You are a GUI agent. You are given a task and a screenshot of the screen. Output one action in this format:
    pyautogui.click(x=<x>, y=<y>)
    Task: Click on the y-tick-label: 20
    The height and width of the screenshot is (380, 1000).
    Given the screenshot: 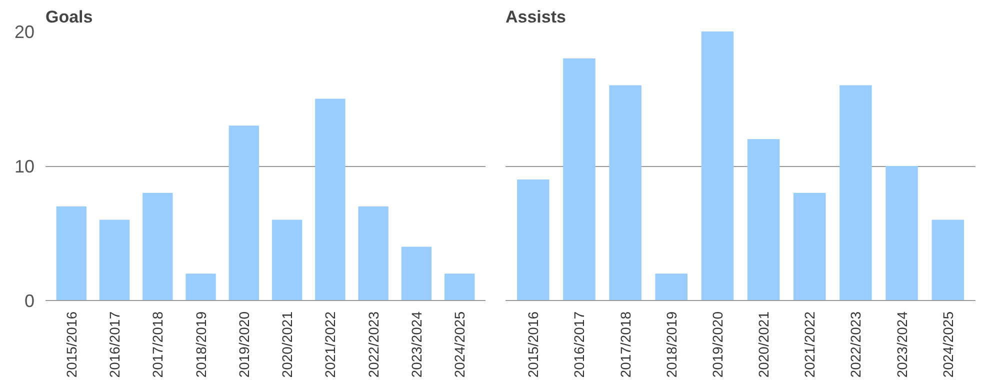 What is the action you would take?
    pyautogui.click(x=24, y=32)
    